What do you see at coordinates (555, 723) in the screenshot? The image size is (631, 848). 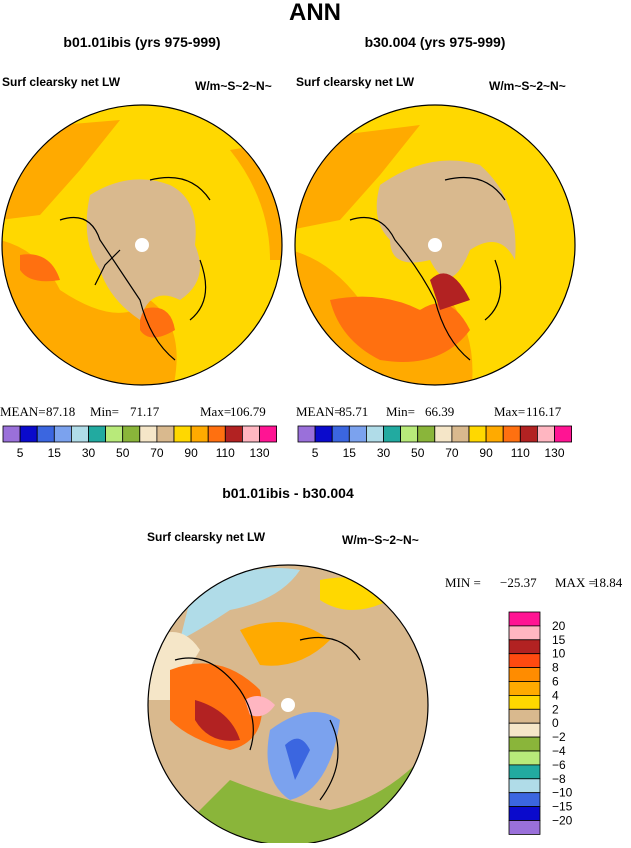 I see `colorbar-label: 0` at bounding box center [555, 723].